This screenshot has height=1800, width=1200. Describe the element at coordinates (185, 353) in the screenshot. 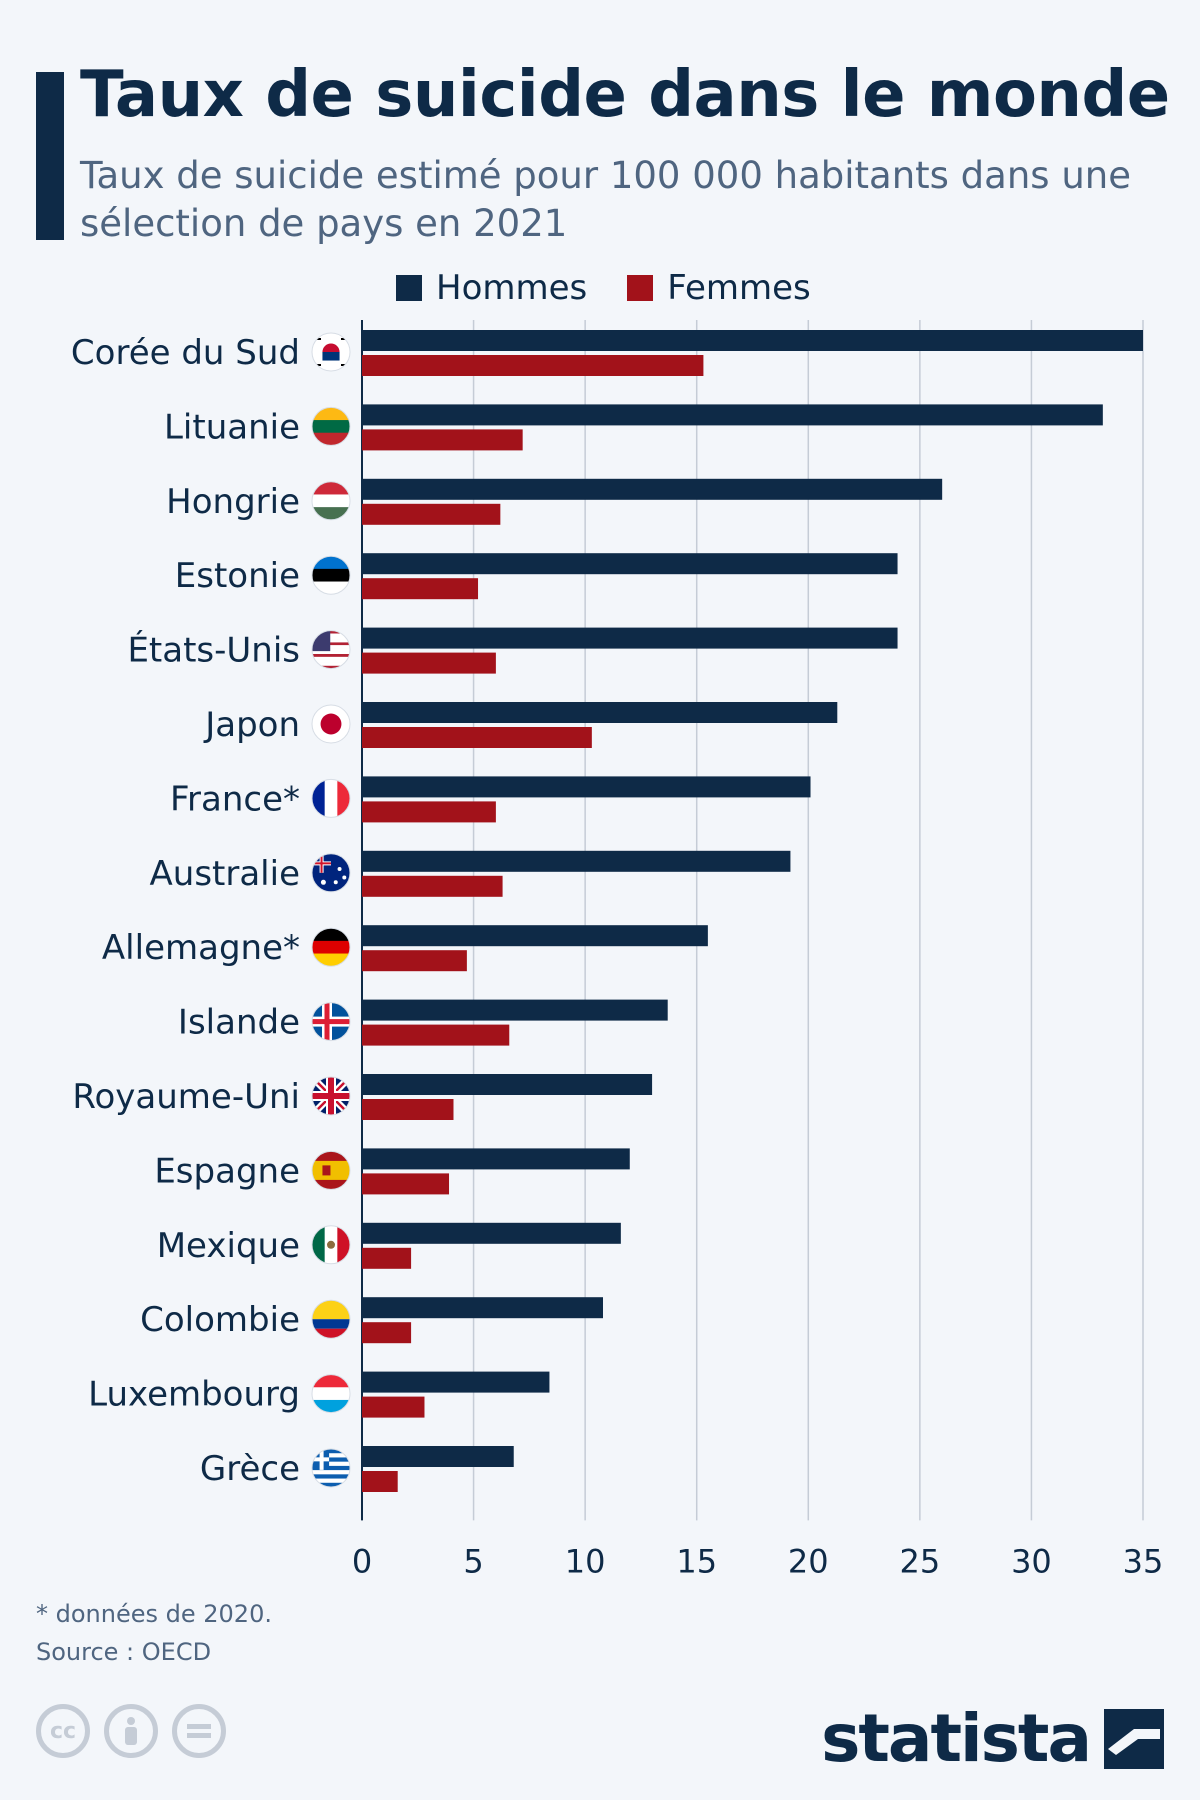

I see `category-label: Corée du Sud` at that location.